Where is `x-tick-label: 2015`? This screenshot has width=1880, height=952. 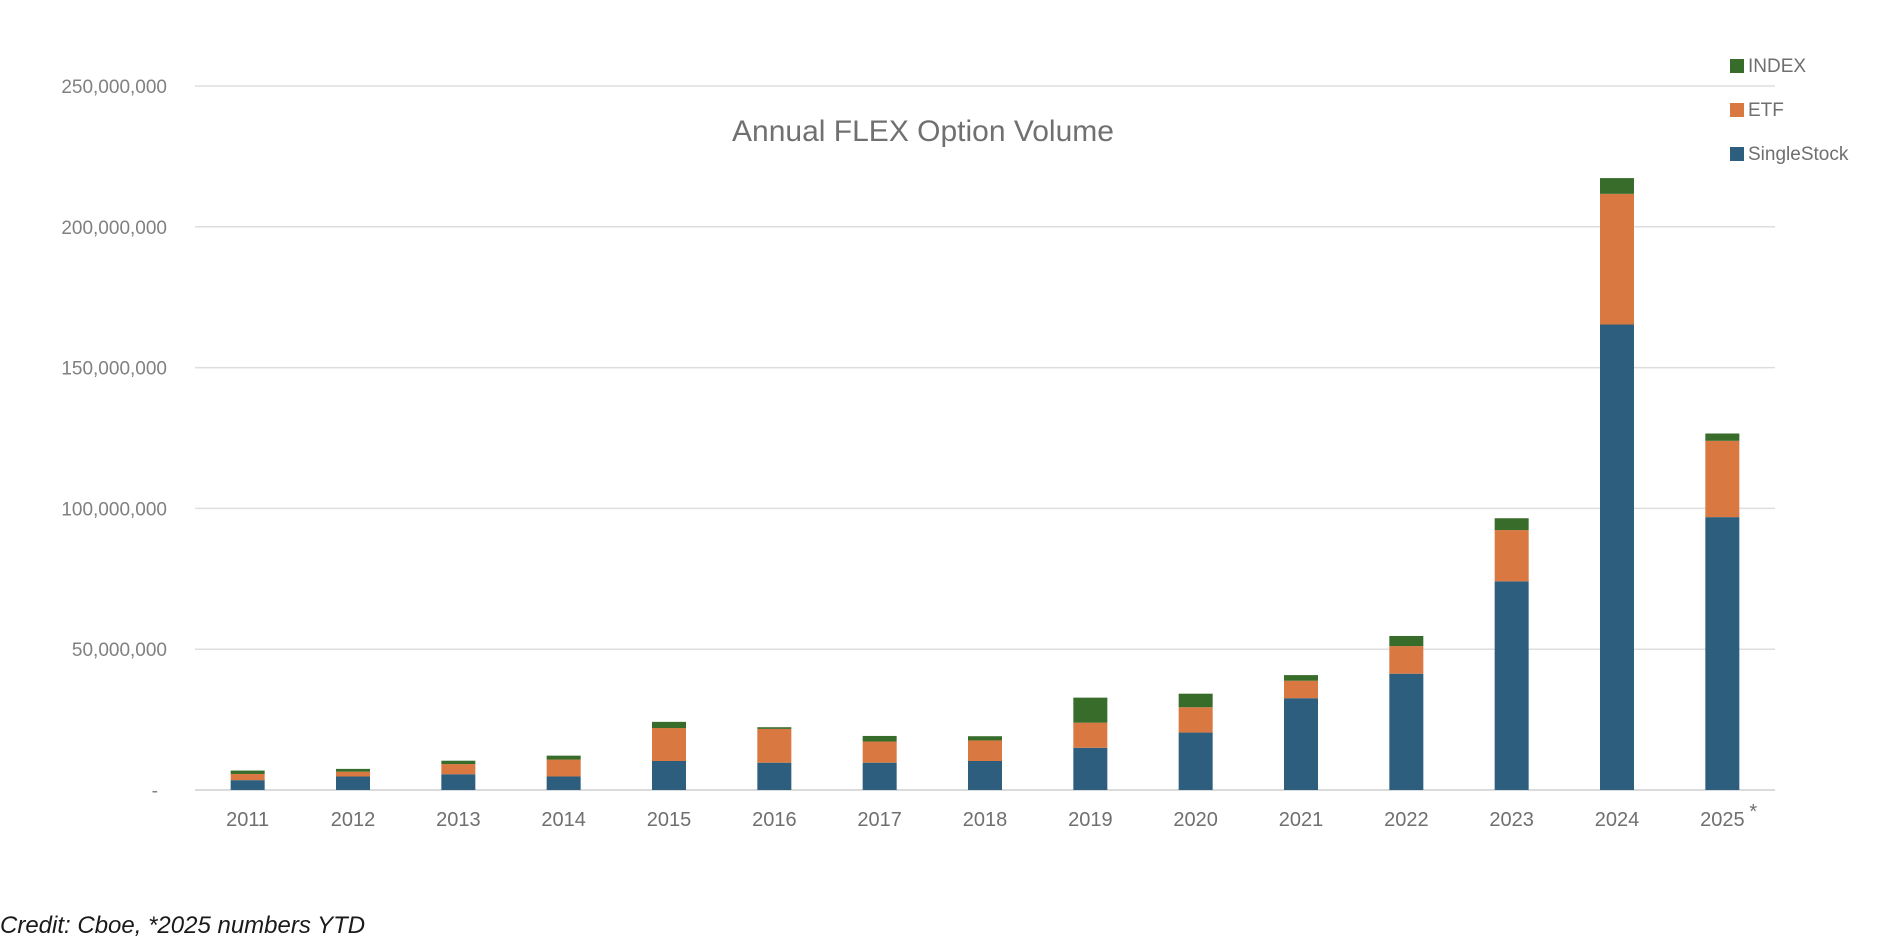
x-tick-label: 2015 is located at coordinates (669, 820).